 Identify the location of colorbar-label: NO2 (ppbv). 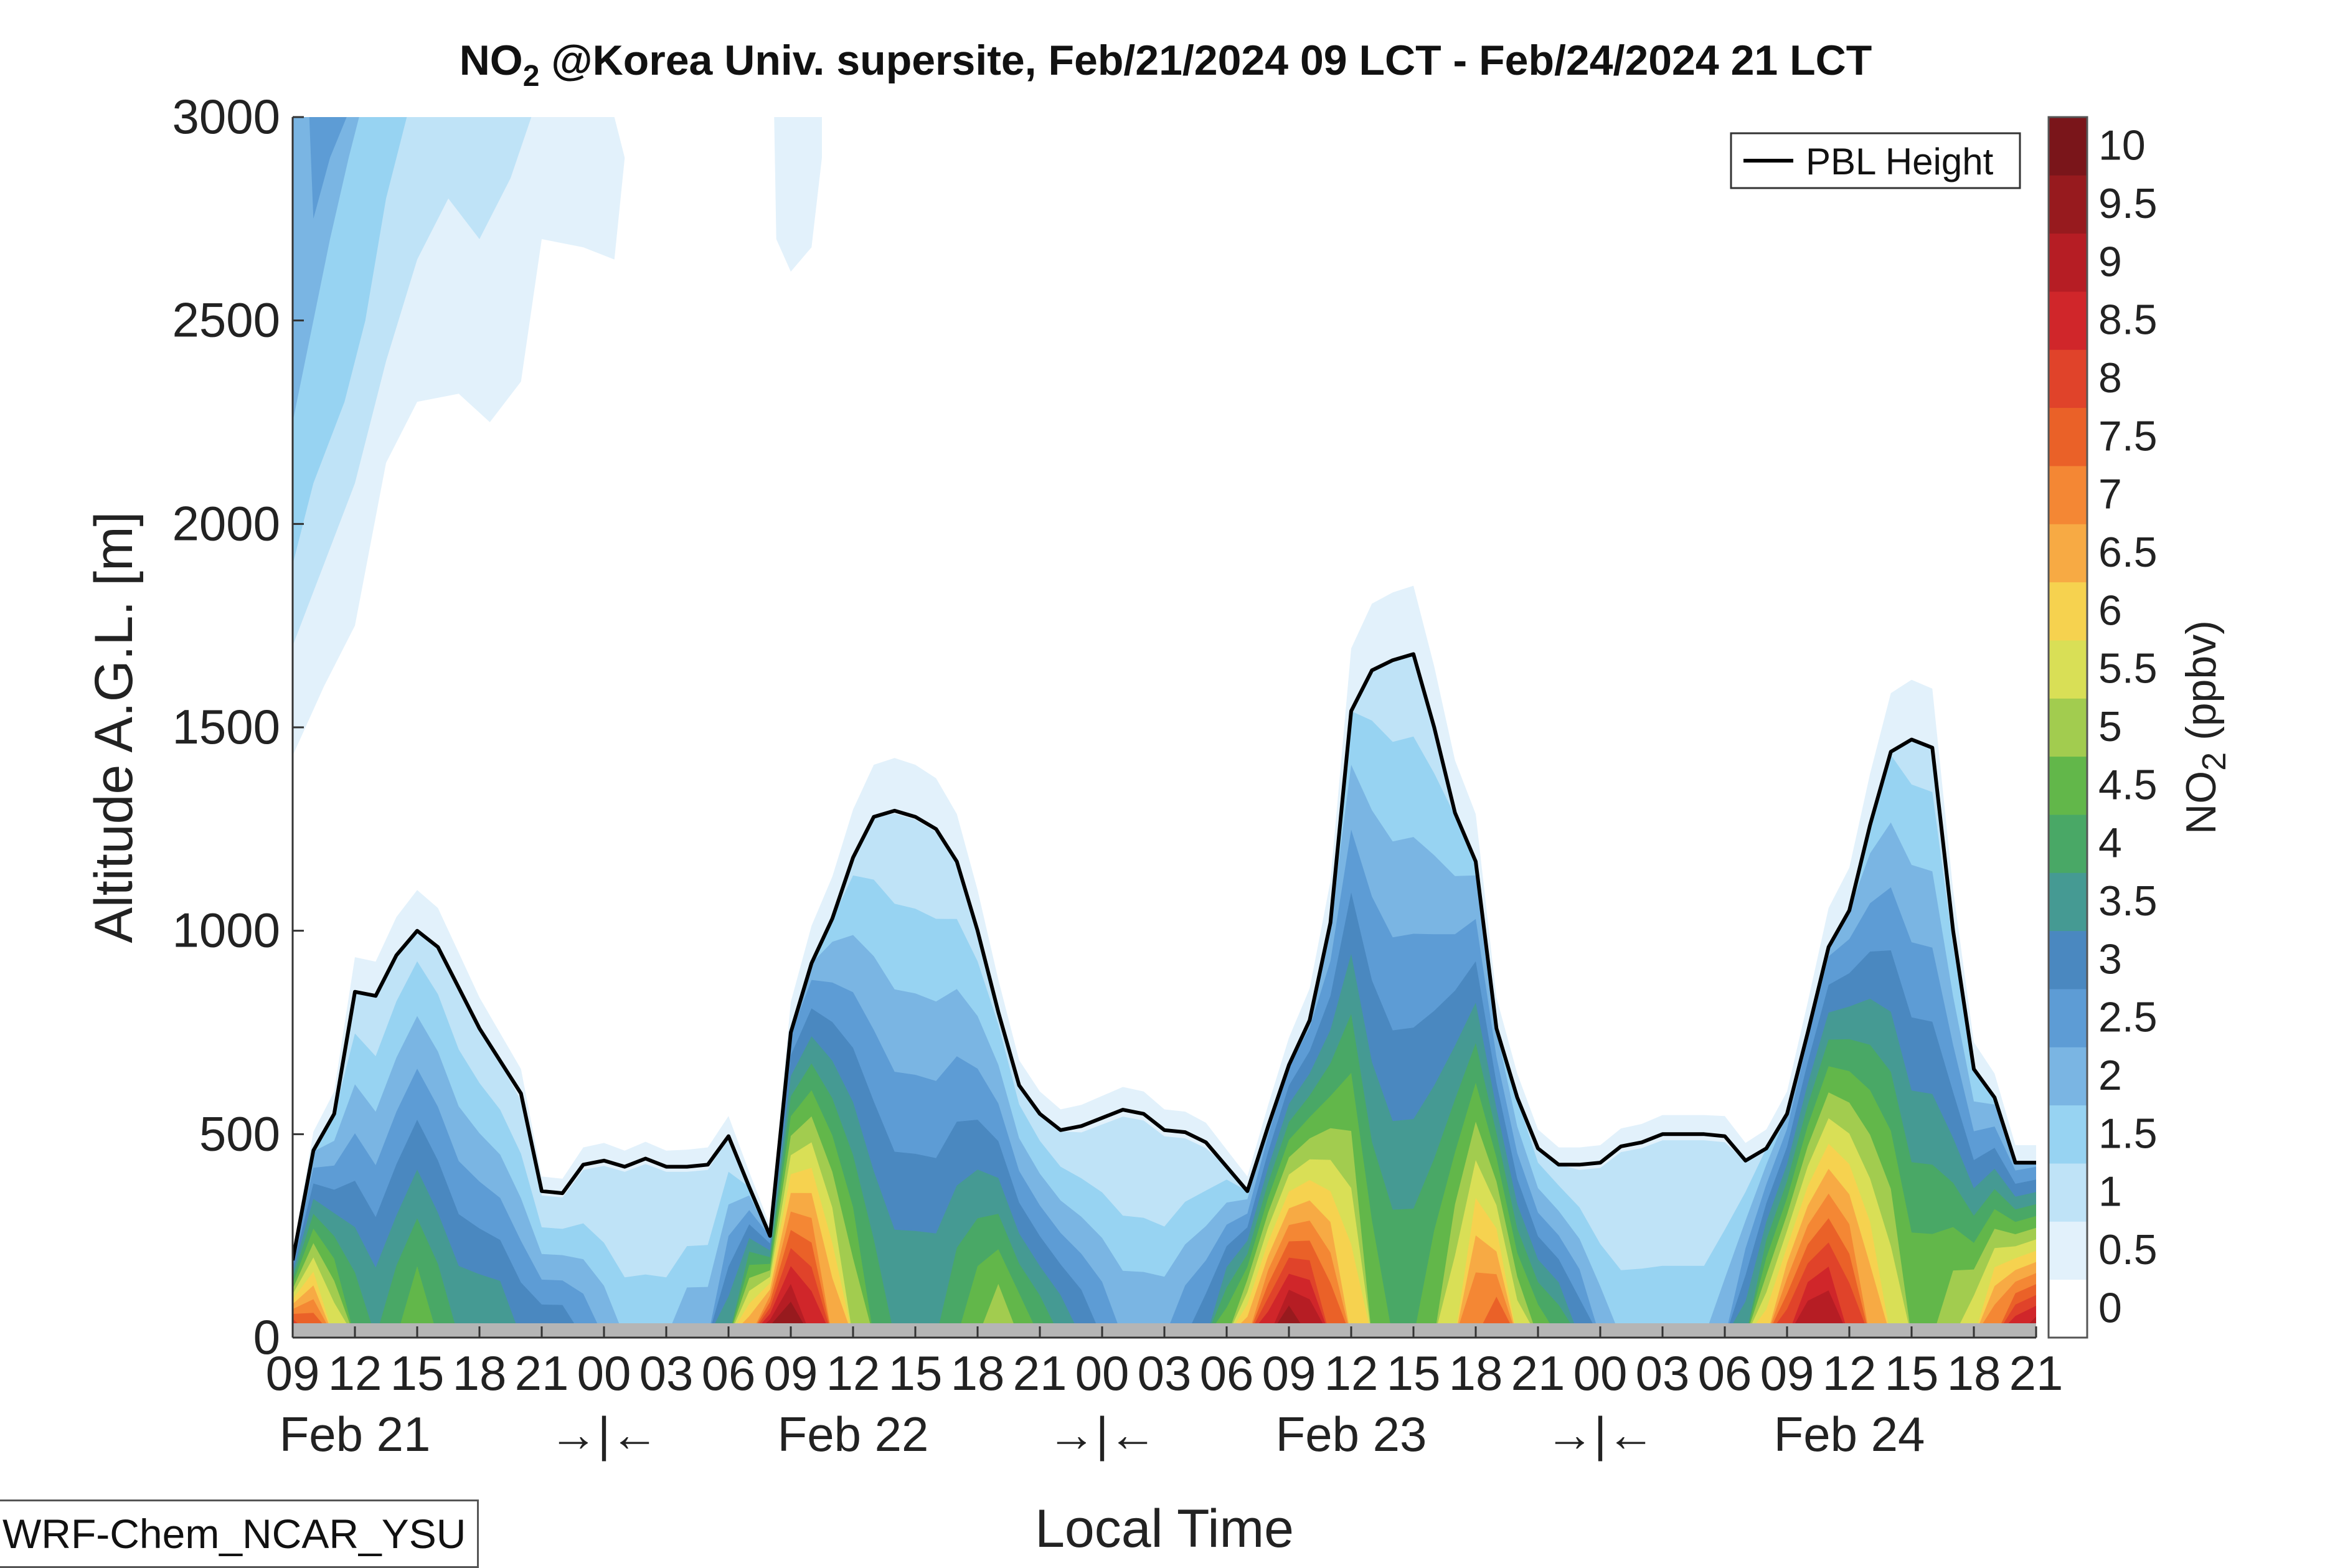
(2205, 727).